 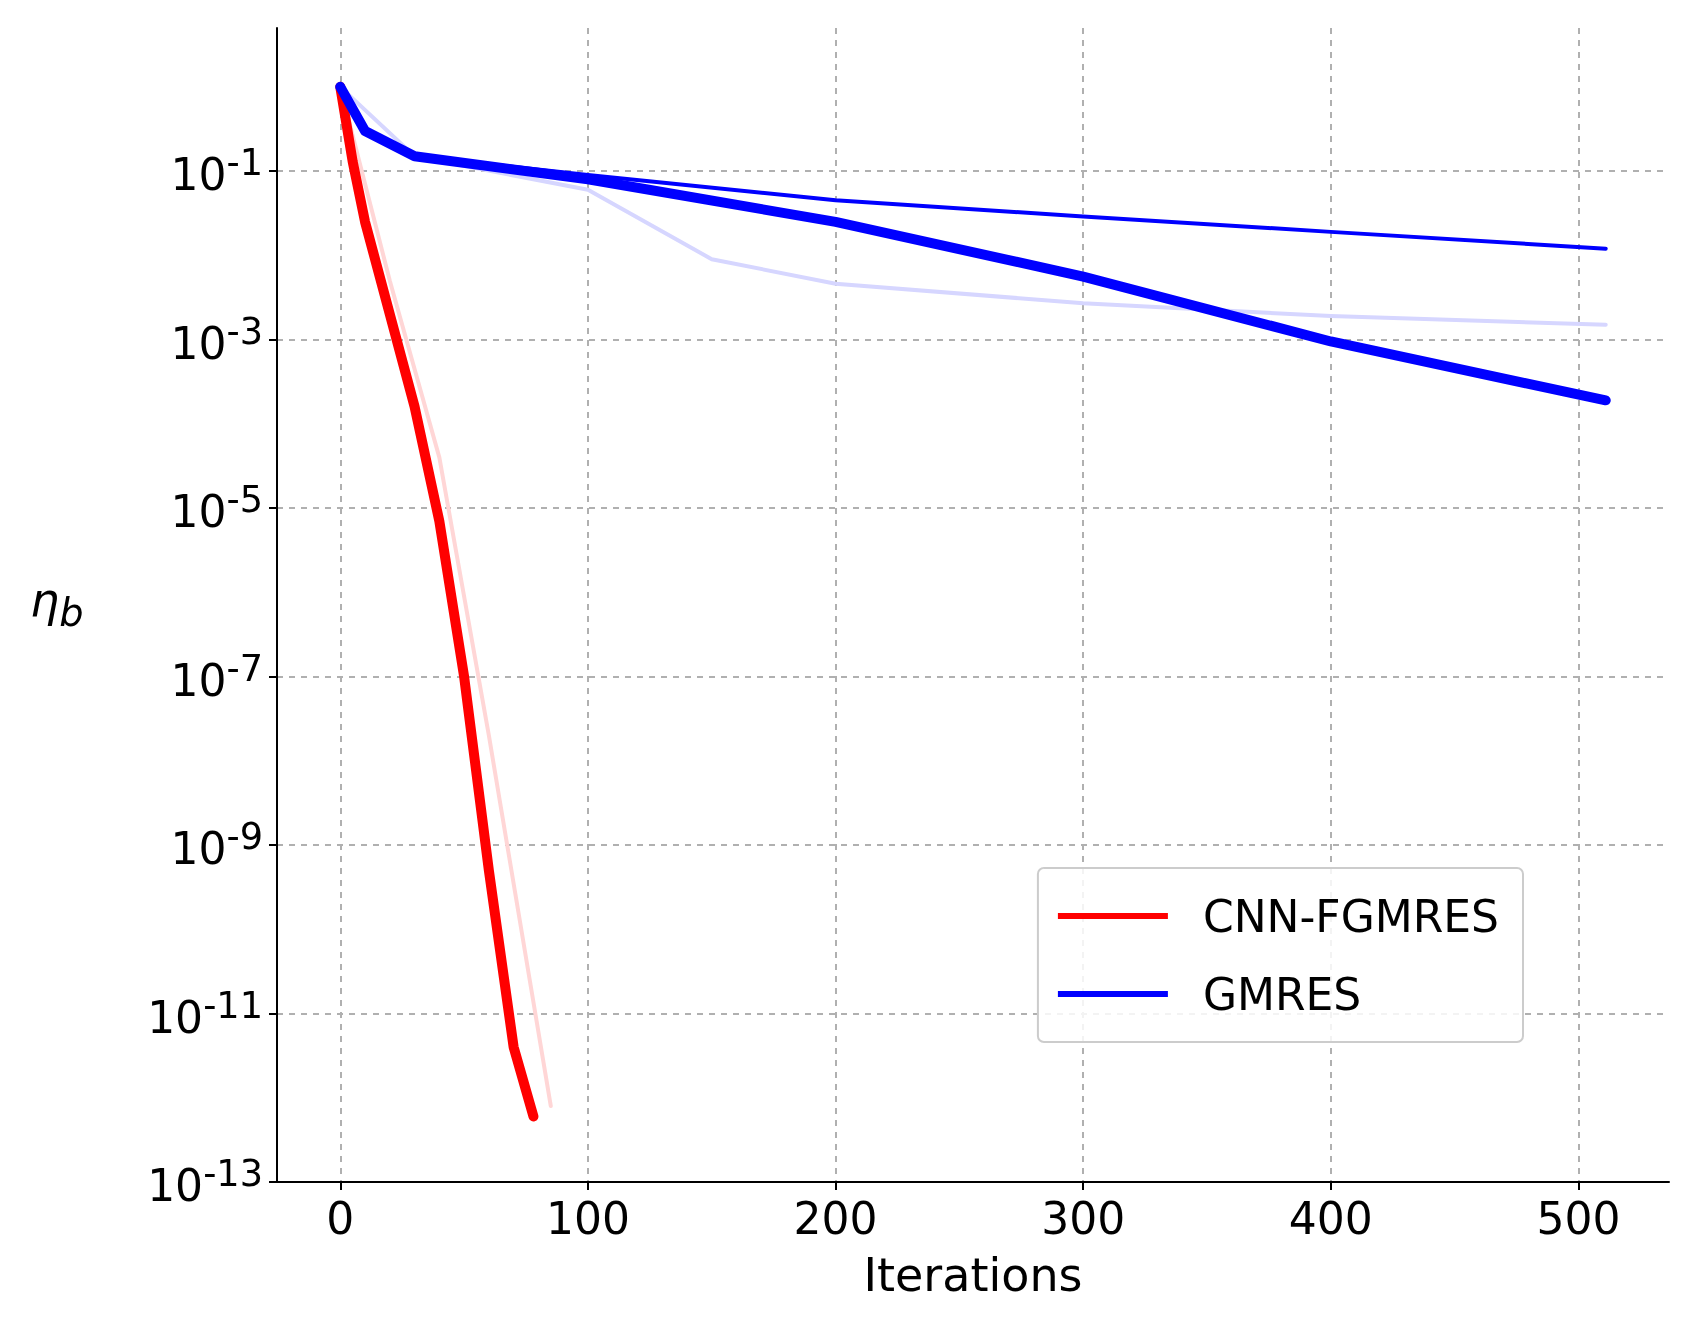 What do you see at coordinates (205, 1181) in the screenshot?
I see `y-tick-label: 10$^{-13}$` at bounding box center [205, 1181].